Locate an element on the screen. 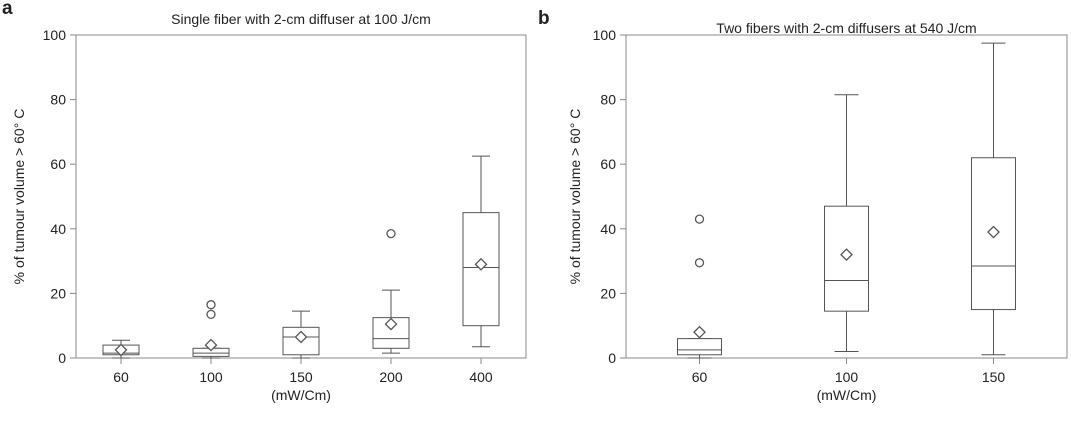  x-tick-label: 200 is located at coordinates (391, 377).